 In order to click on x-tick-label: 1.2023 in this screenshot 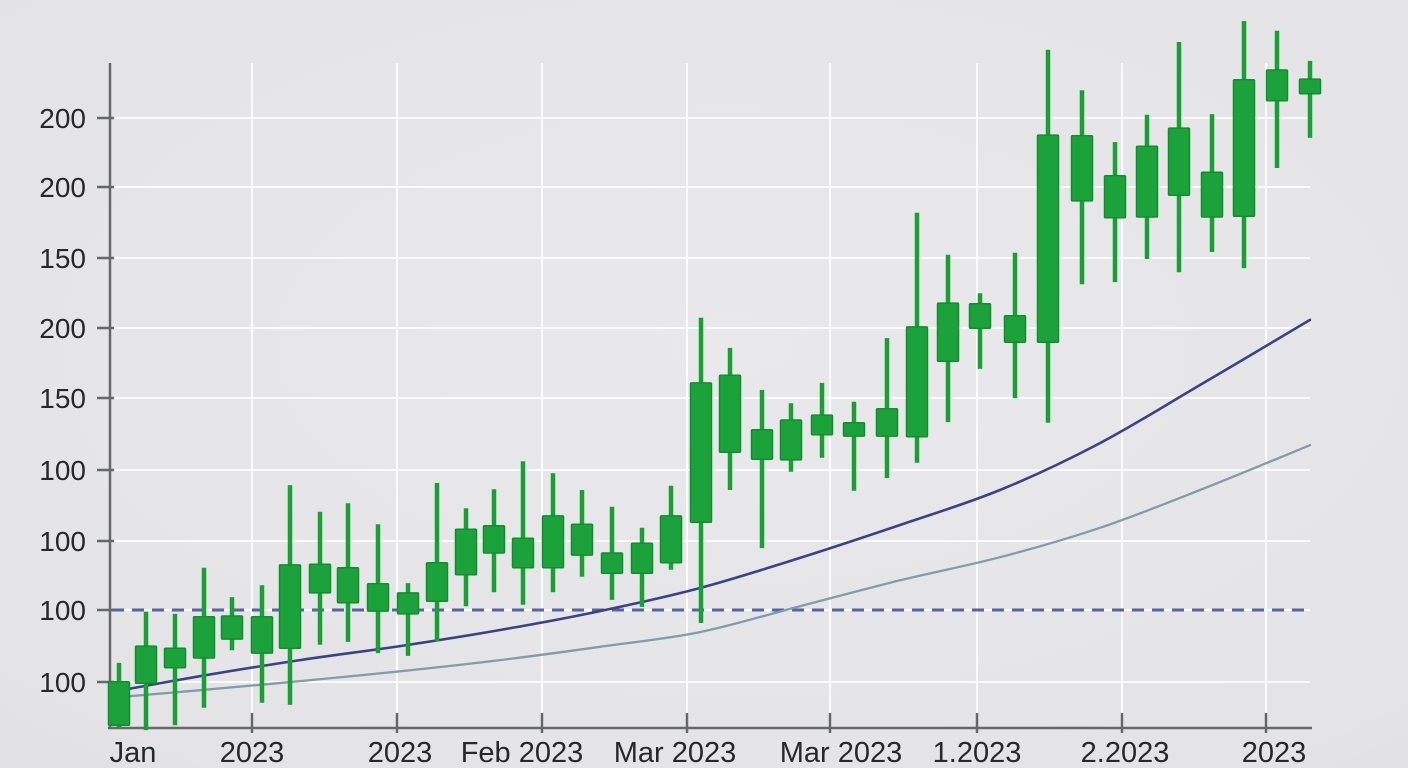, I will do `click(977, 752)`.